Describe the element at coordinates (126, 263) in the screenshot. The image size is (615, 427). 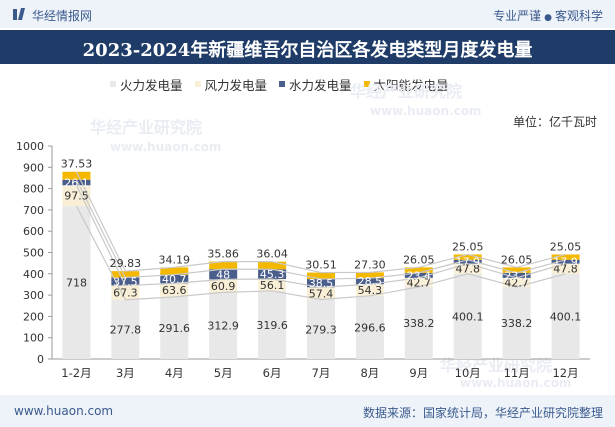
I see `data-label: 29.83` at that location.